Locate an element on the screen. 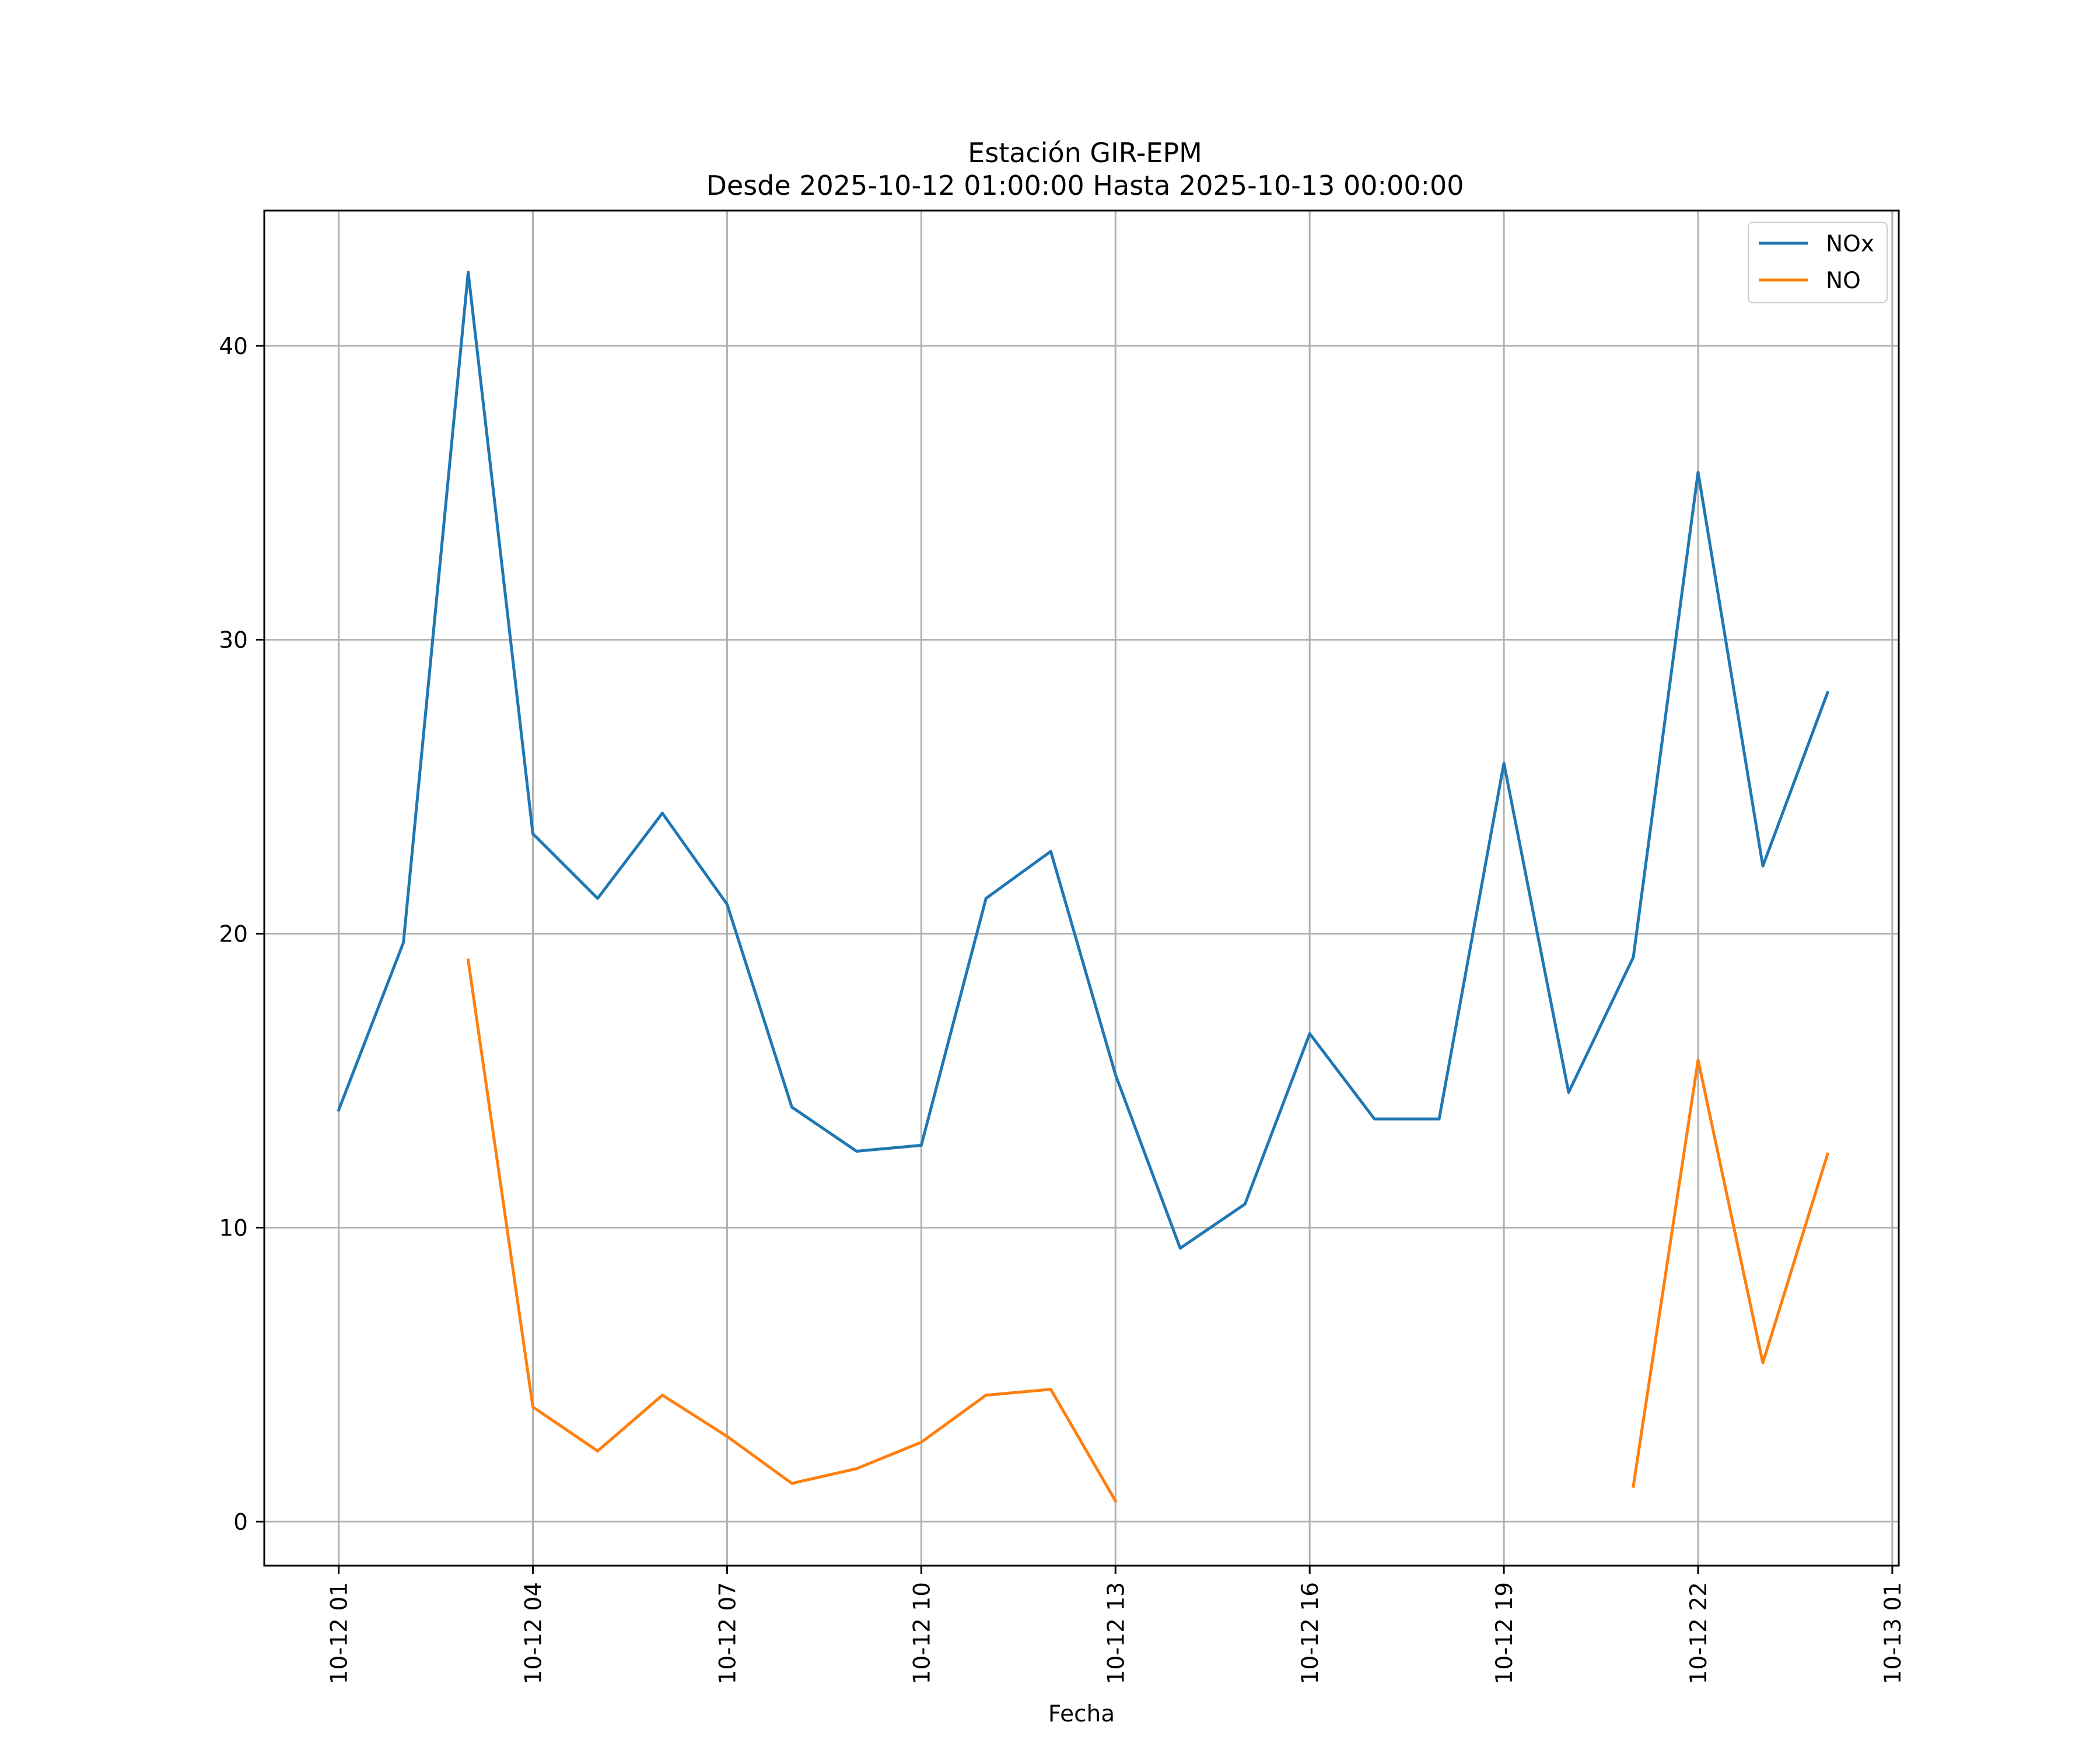 The image size is (2100, 1750). x-tick-label: 10-12 13 is located at coordinates (1116, 1633).